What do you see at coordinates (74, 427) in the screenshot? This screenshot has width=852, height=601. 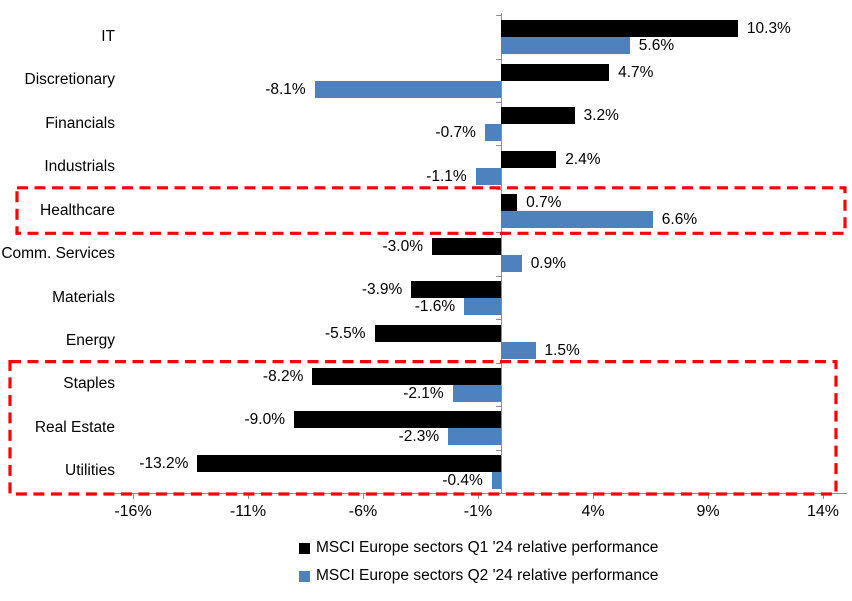 I see `category-label-real-estate: Real Estate` at bounding box center [74, 427].